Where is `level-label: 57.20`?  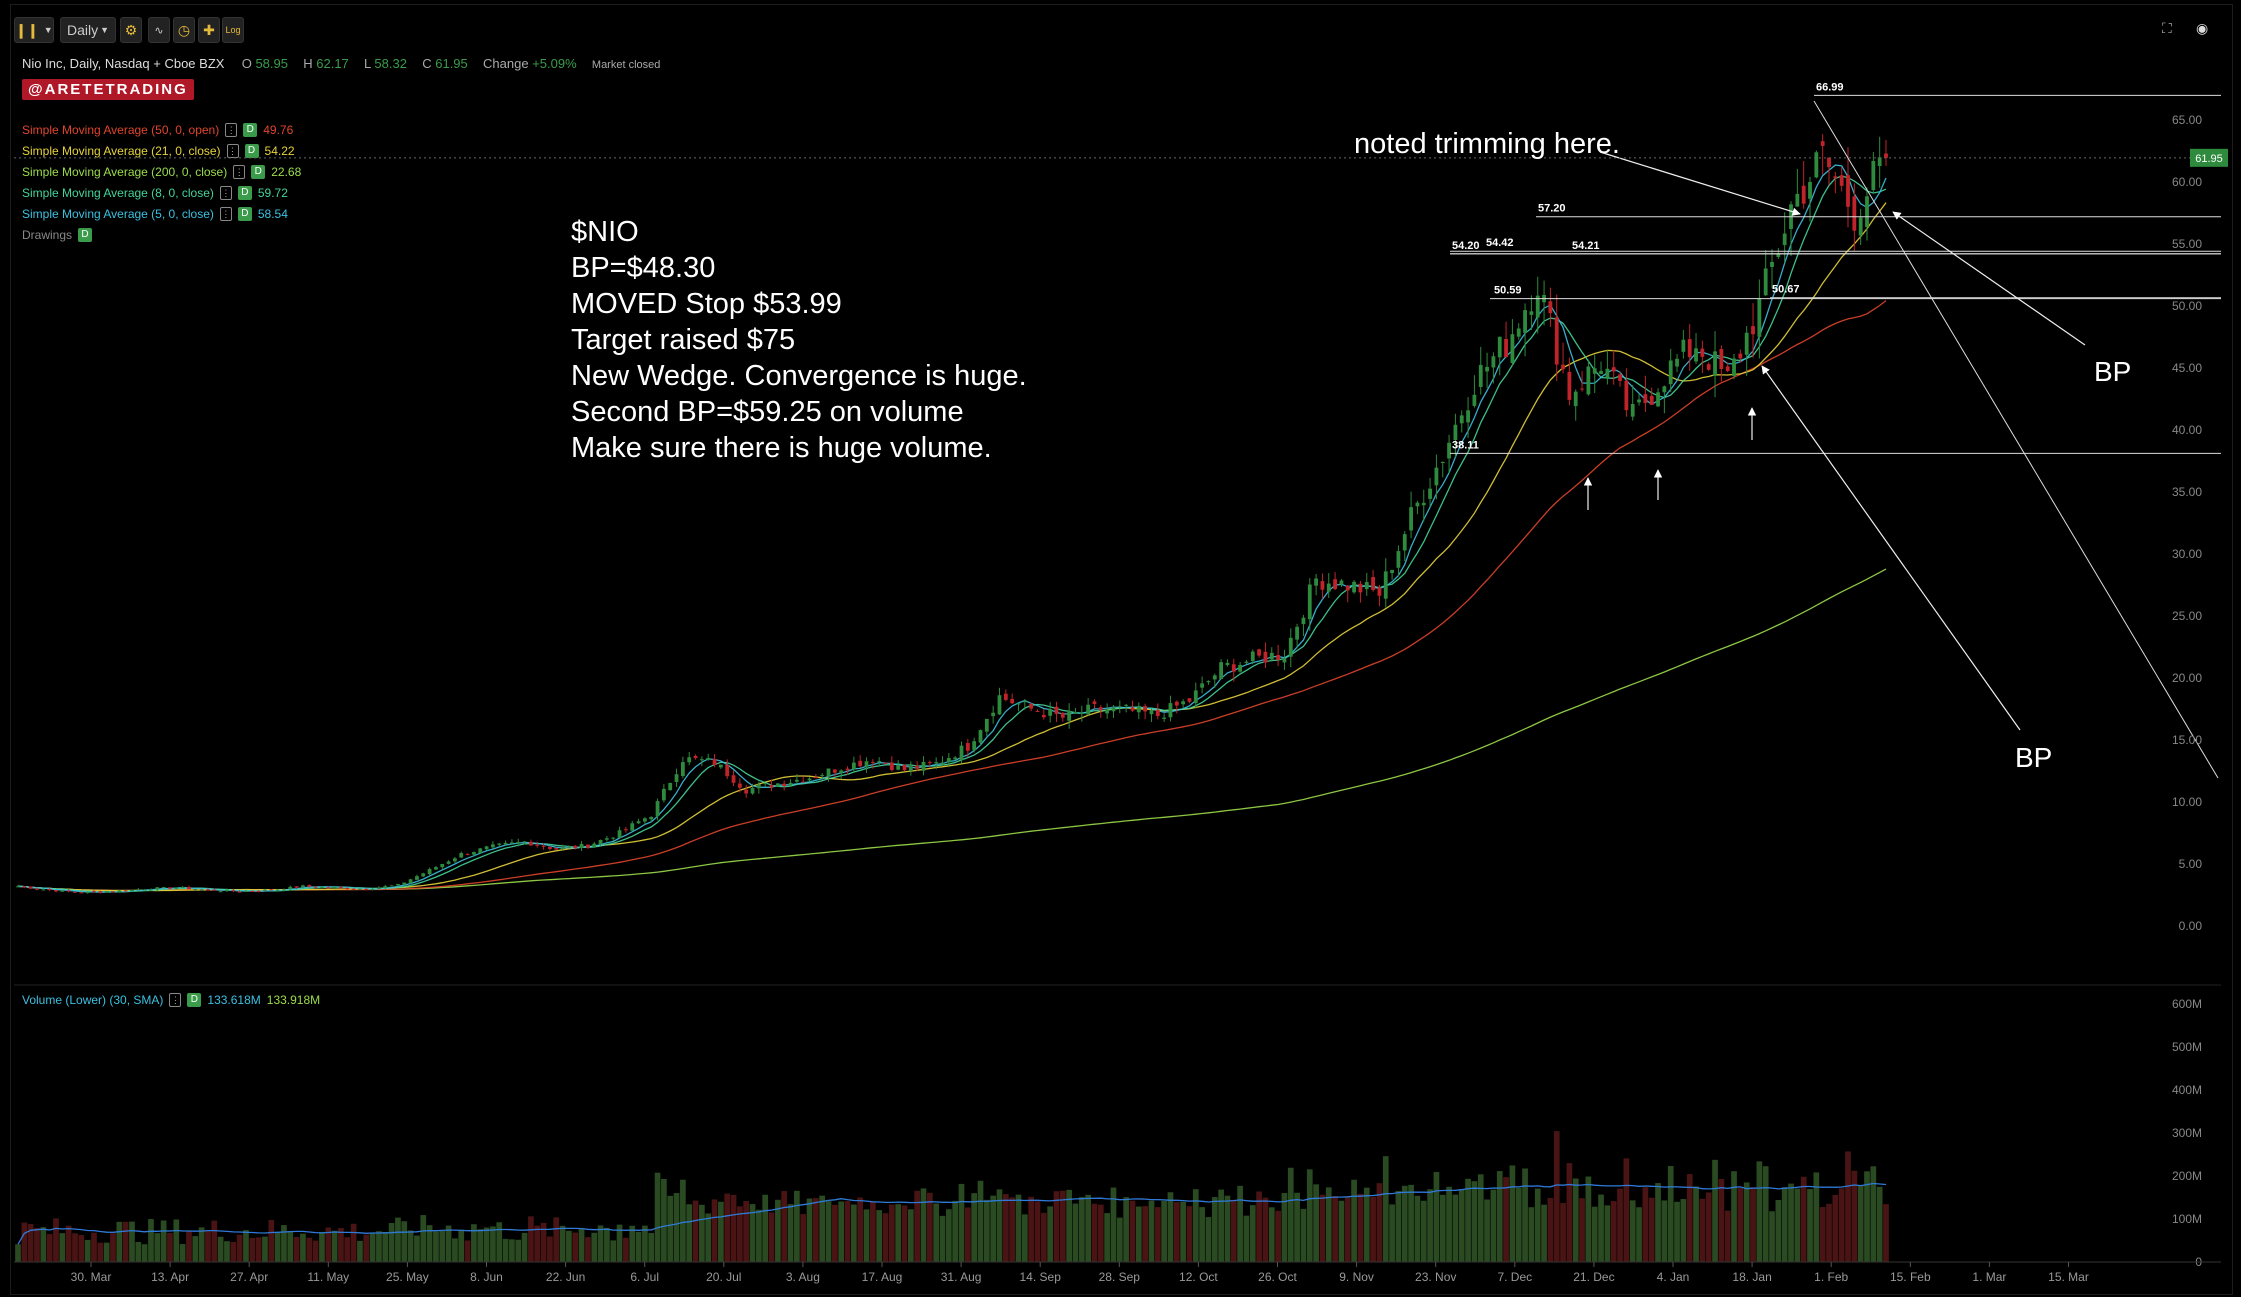 level-label: 57.20 is located at coordinates (1552, 209).